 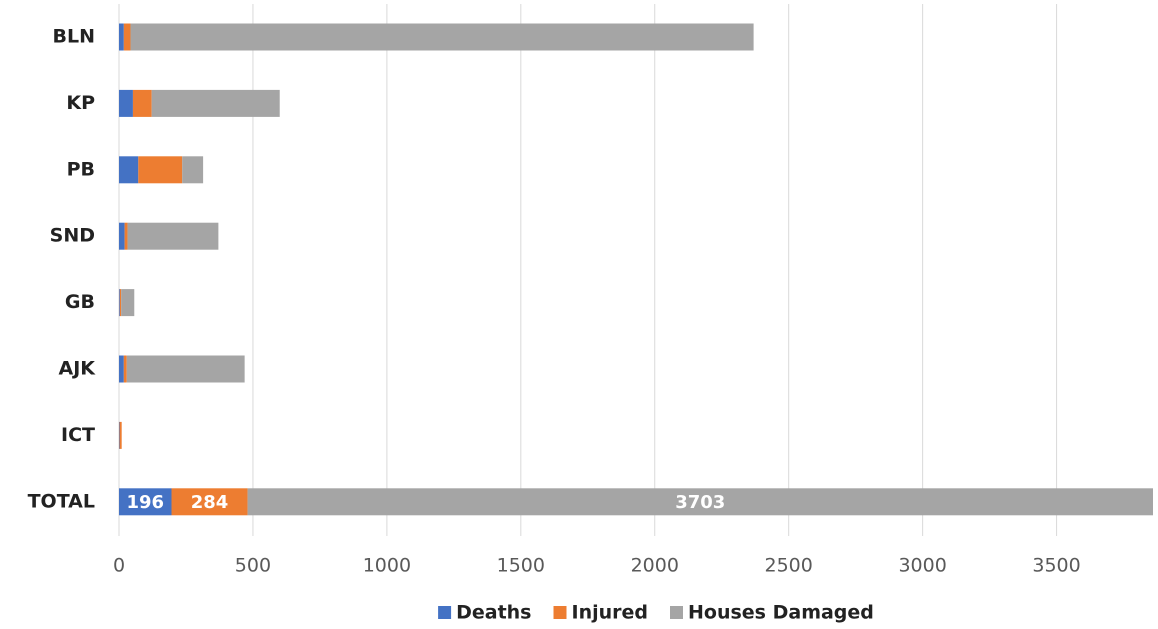 I want to click on category-label: KP, so click(x=80, y=103).